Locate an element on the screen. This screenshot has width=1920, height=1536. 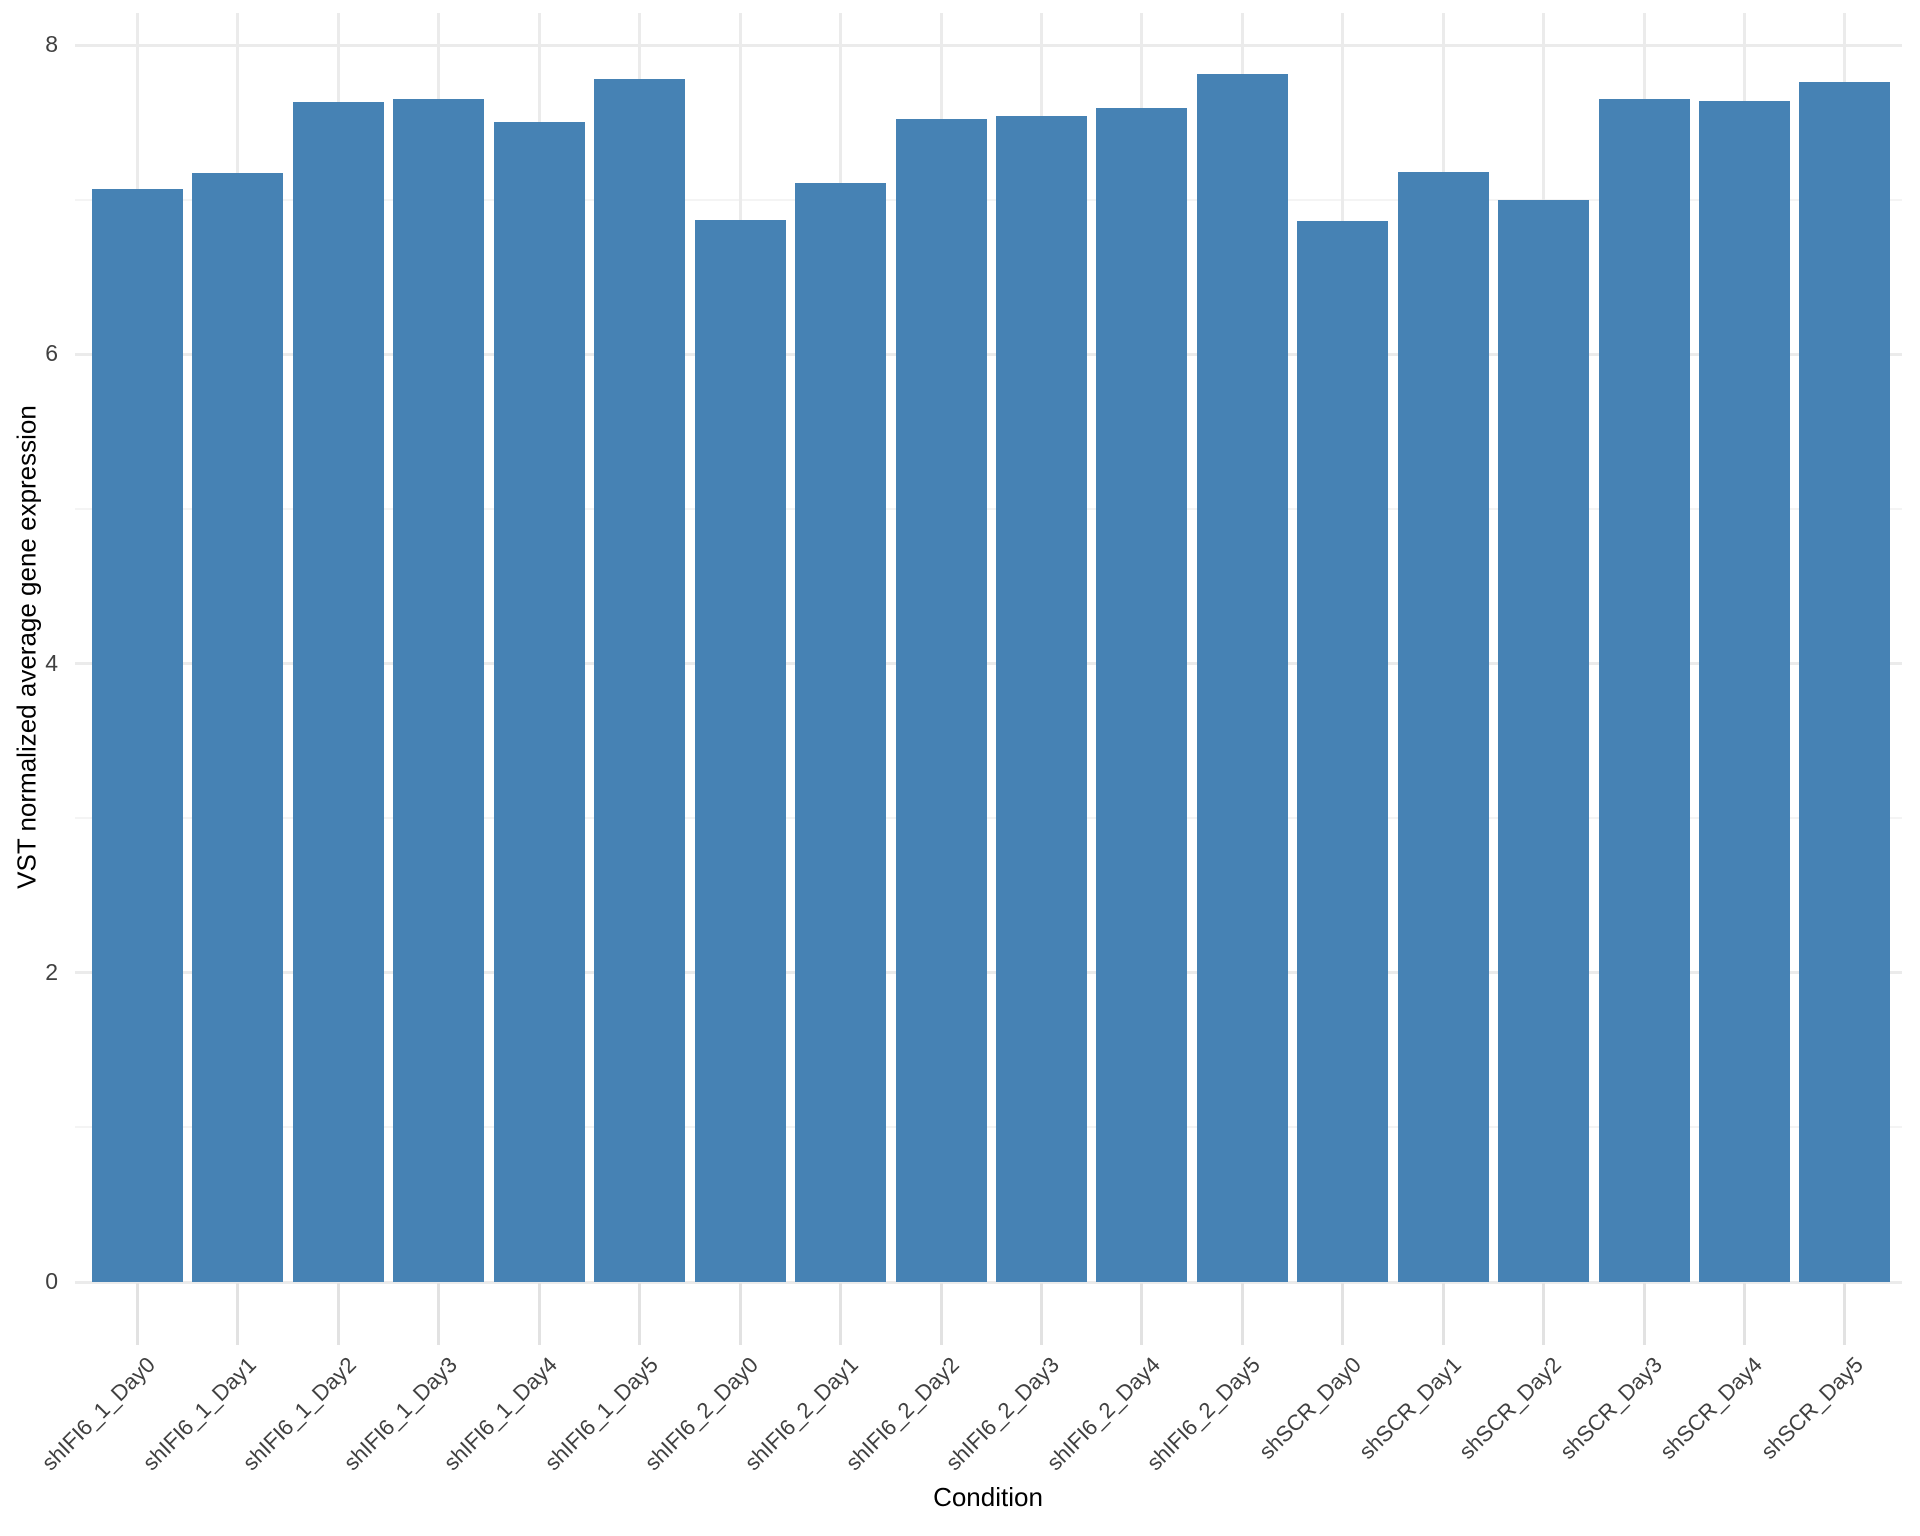
bar-shSCR_Day0 is located at coordinates (1343, 751).